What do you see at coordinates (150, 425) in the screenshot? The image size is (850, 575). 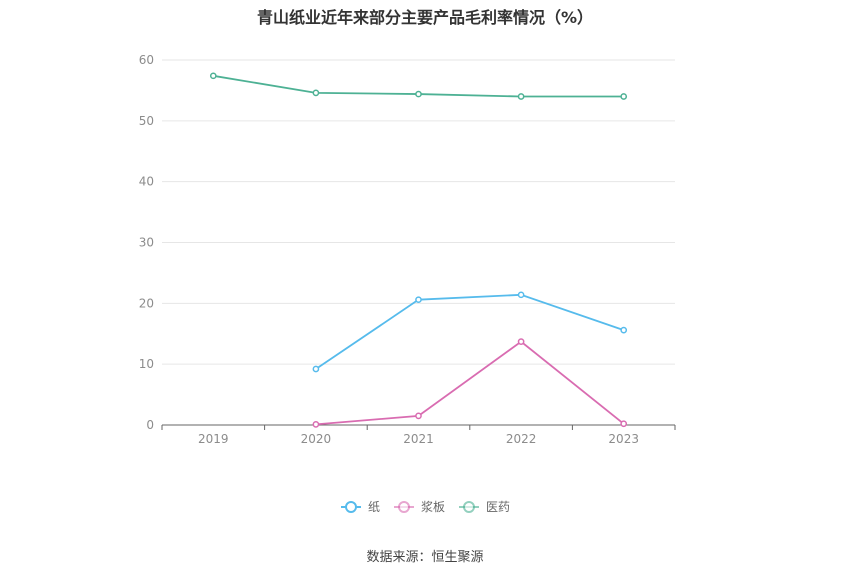 I see `y-tick-label: 0` at bounding box center [150, 425].